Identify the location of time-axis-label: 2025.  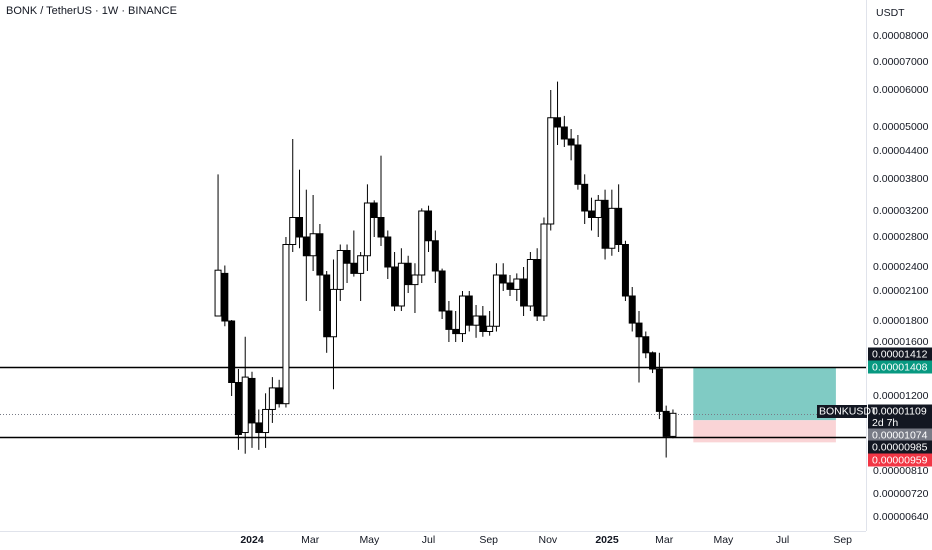
(607, 540).